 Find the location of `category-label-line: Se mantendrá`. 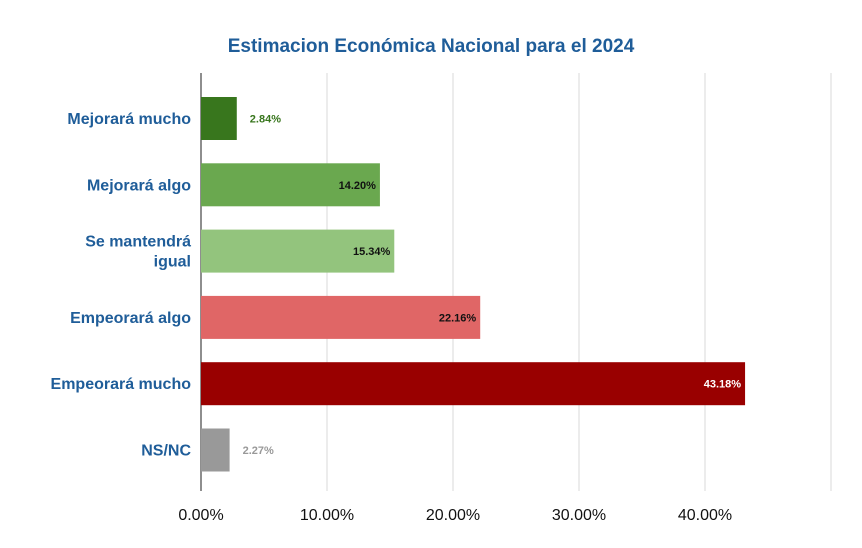

category-label-line: Se mantendrá is located at coordinates (138, 242).